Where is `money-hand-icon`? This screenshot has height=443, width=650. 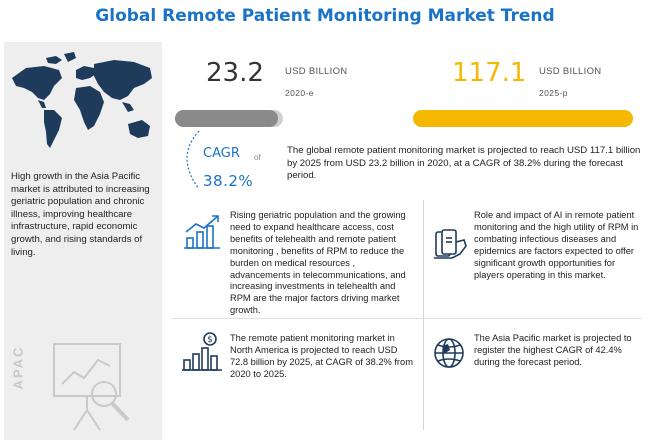 money-hand-icon is located at coordinates (450, 244).